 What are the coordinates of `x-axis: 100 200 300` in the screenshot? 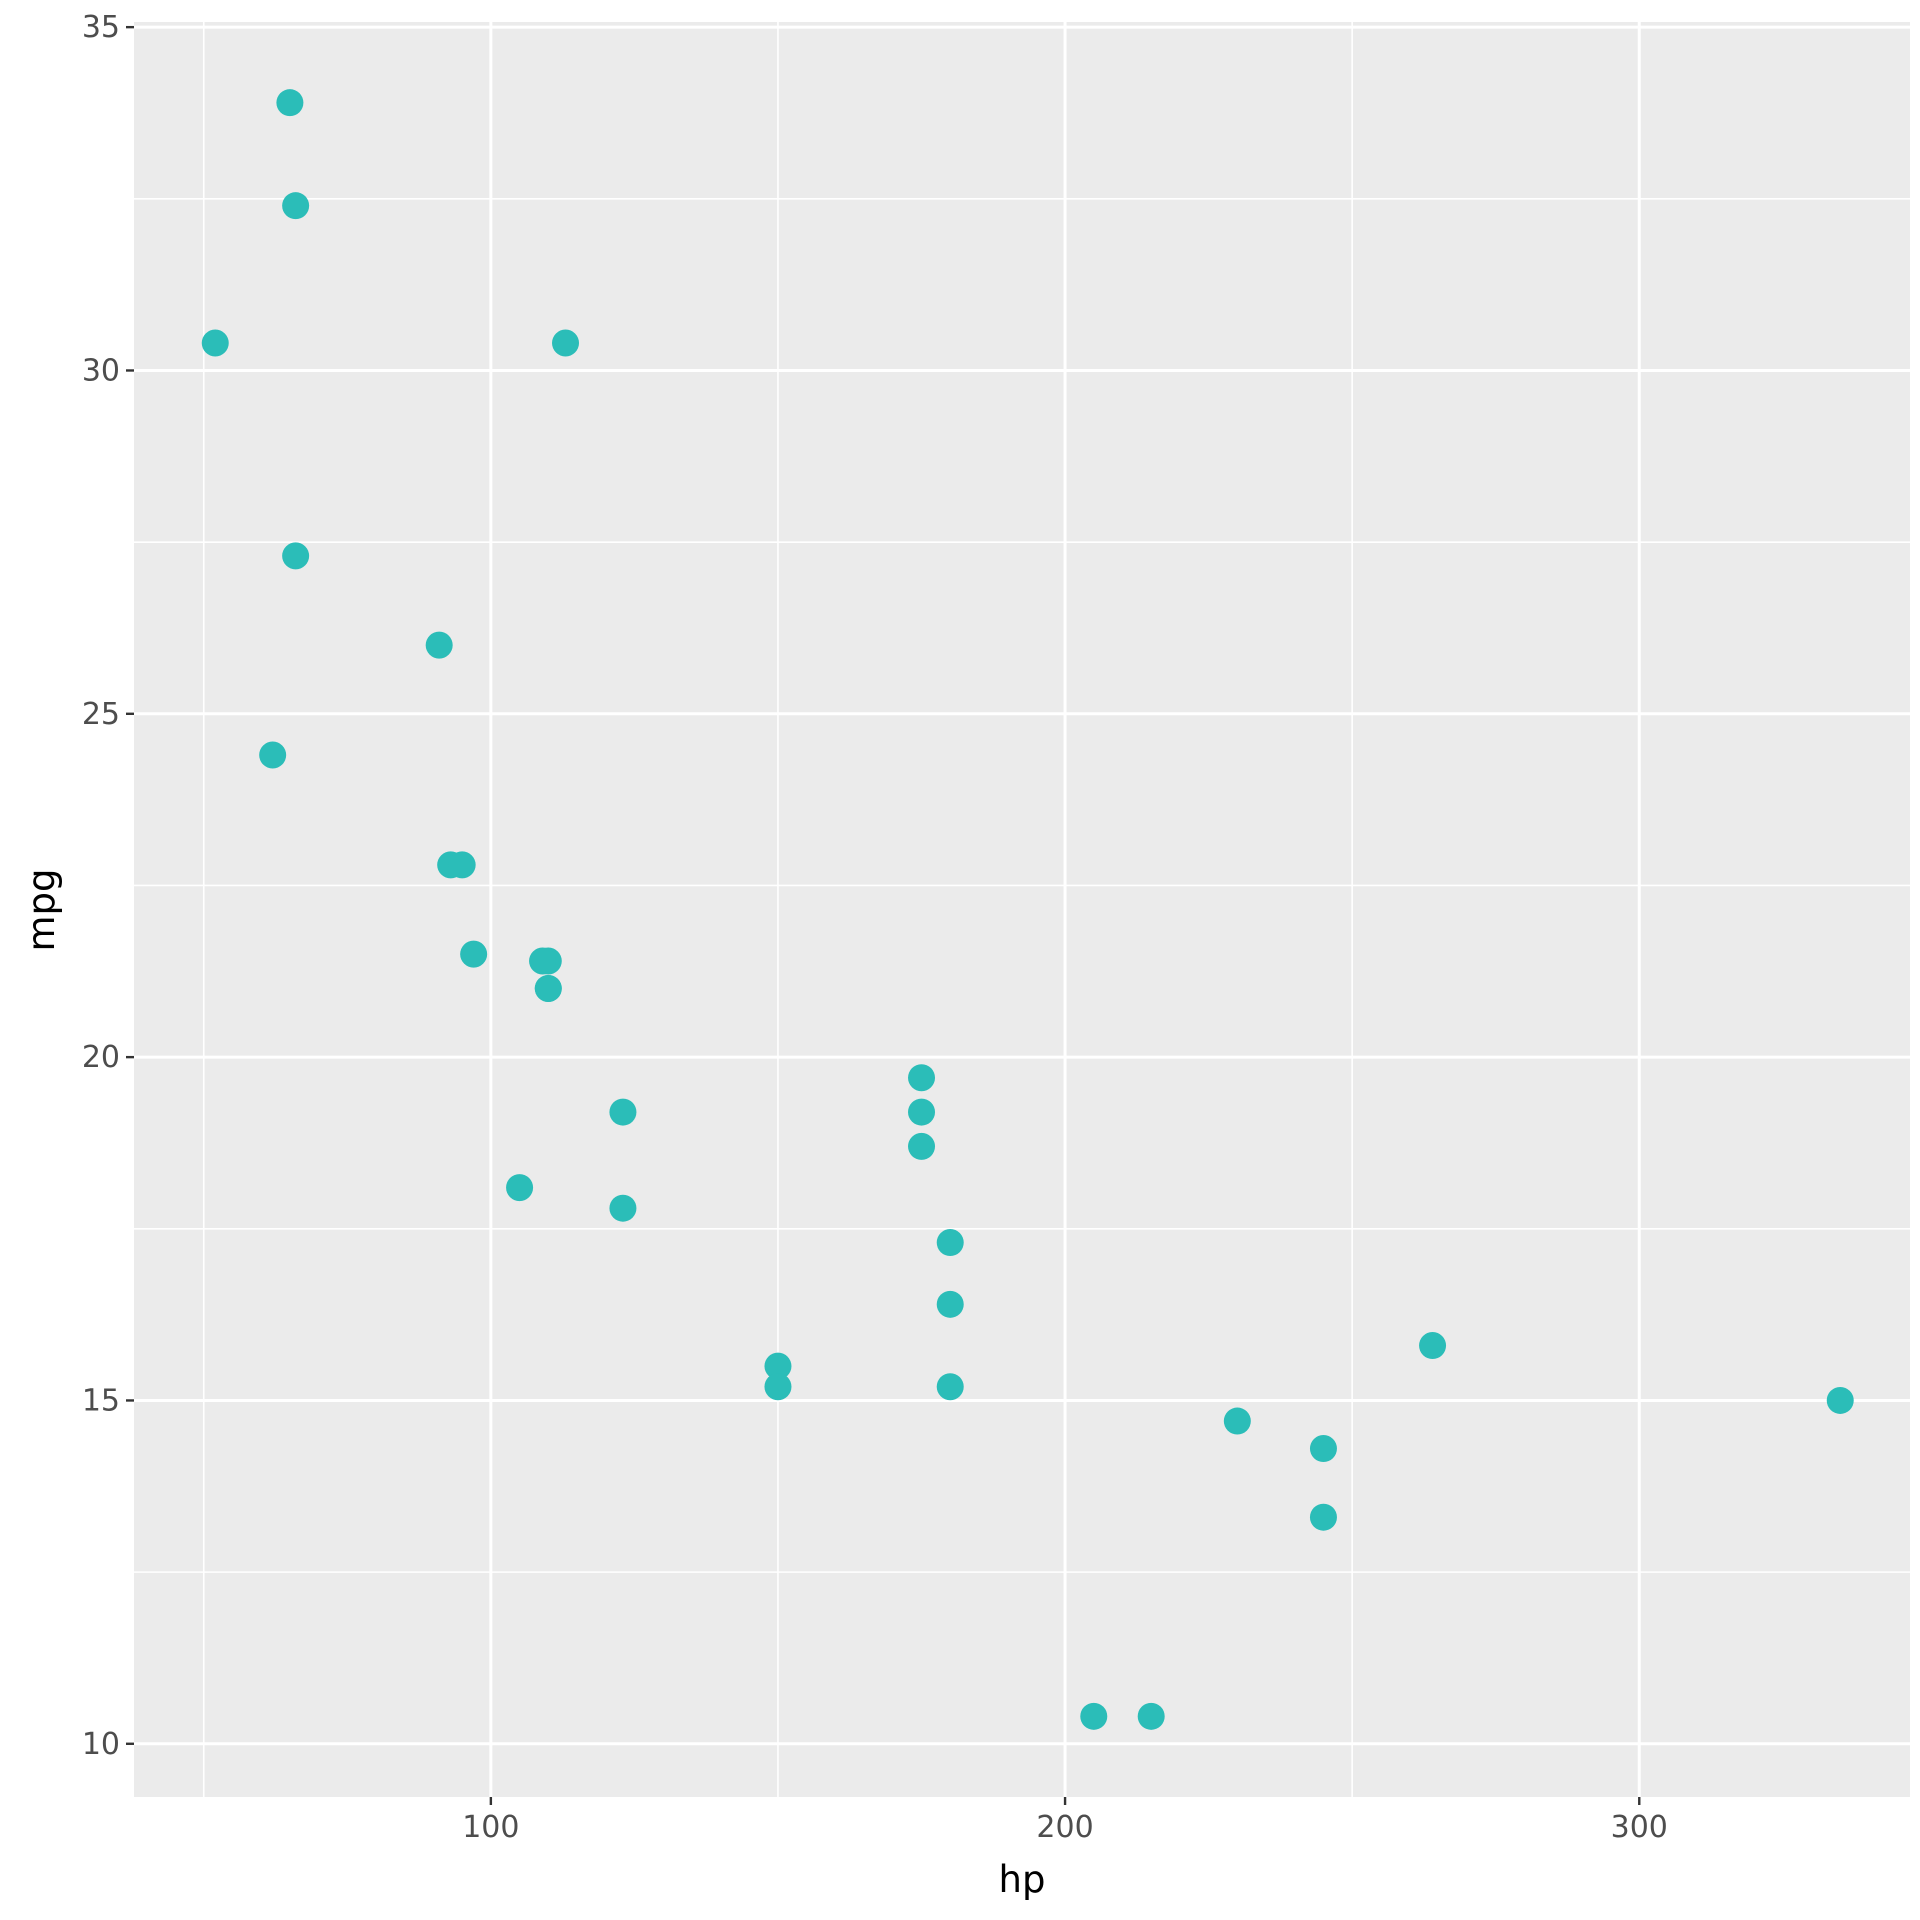 It's located at (1065, 1821).